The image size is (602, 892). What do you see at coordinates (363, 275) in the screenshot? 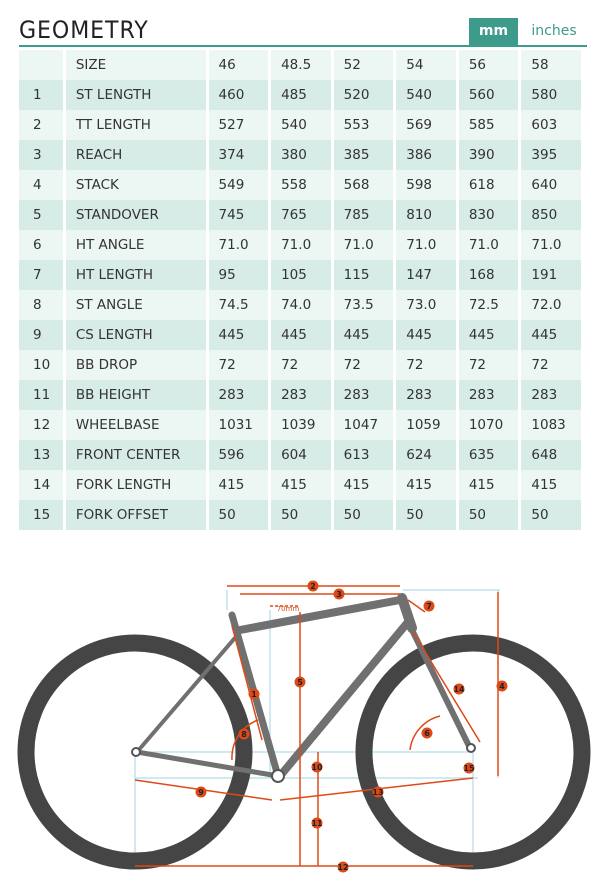
I see `row-value-cell: 115` at bounding box center [363, 275].